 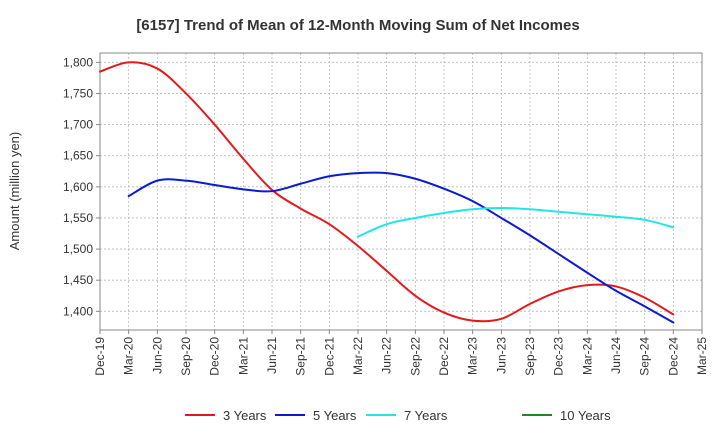 What do you see at coordinates (78, 187) in the screenshot?
I see `y-tick-label: 1,600` at bounding box center [78, 187].